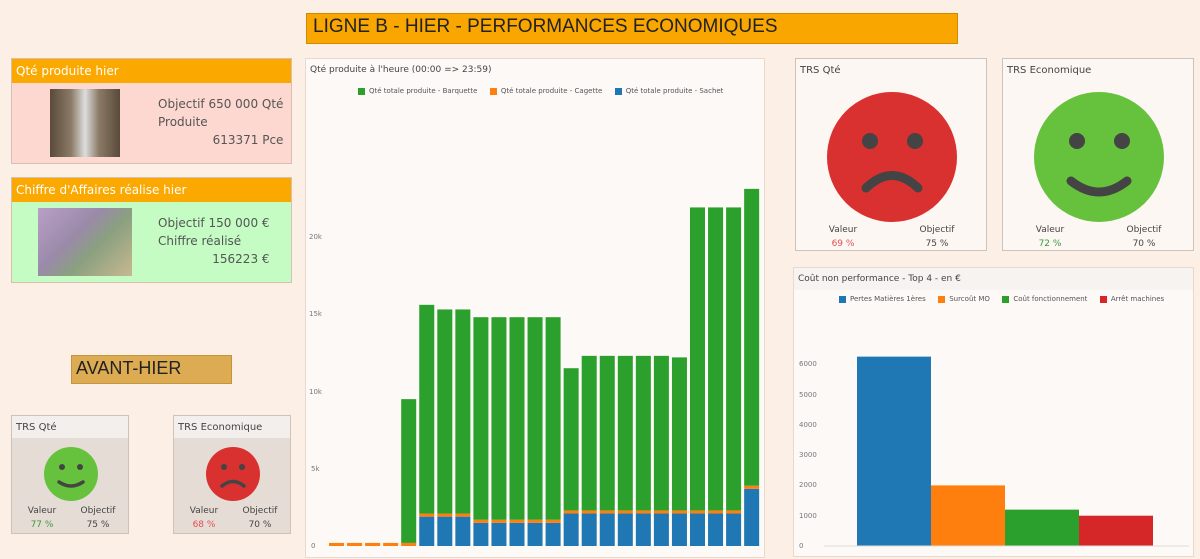 Image resolution: width=1200 pixels, height=559 pixels. I want to click on kpi-qty-body: Objectif 650 000 Qté Produite 613371 Pce, so click(151, 123).